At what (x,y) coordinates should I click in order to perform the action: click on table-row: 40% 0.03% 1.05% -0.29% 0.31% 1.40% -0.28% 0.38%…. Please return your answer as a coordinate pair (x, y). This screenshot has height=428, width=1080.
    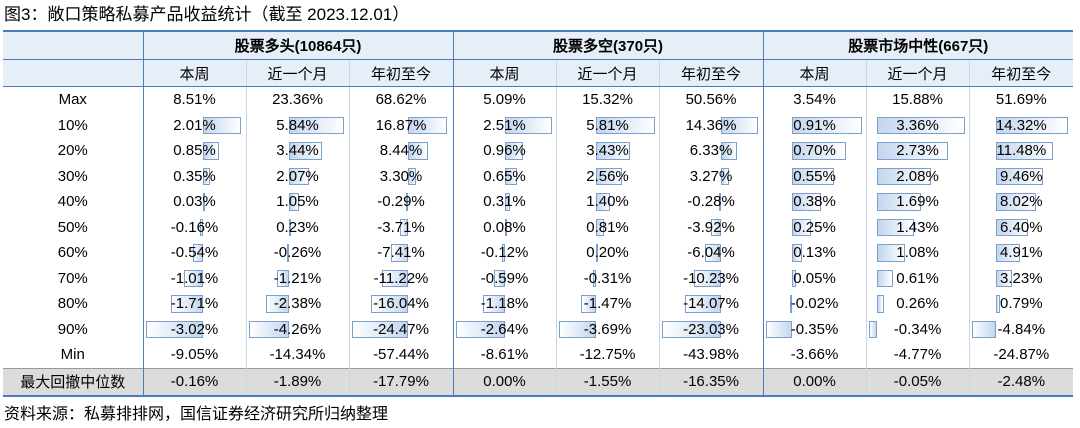
    Looking at the image, I should click on (538, 202).